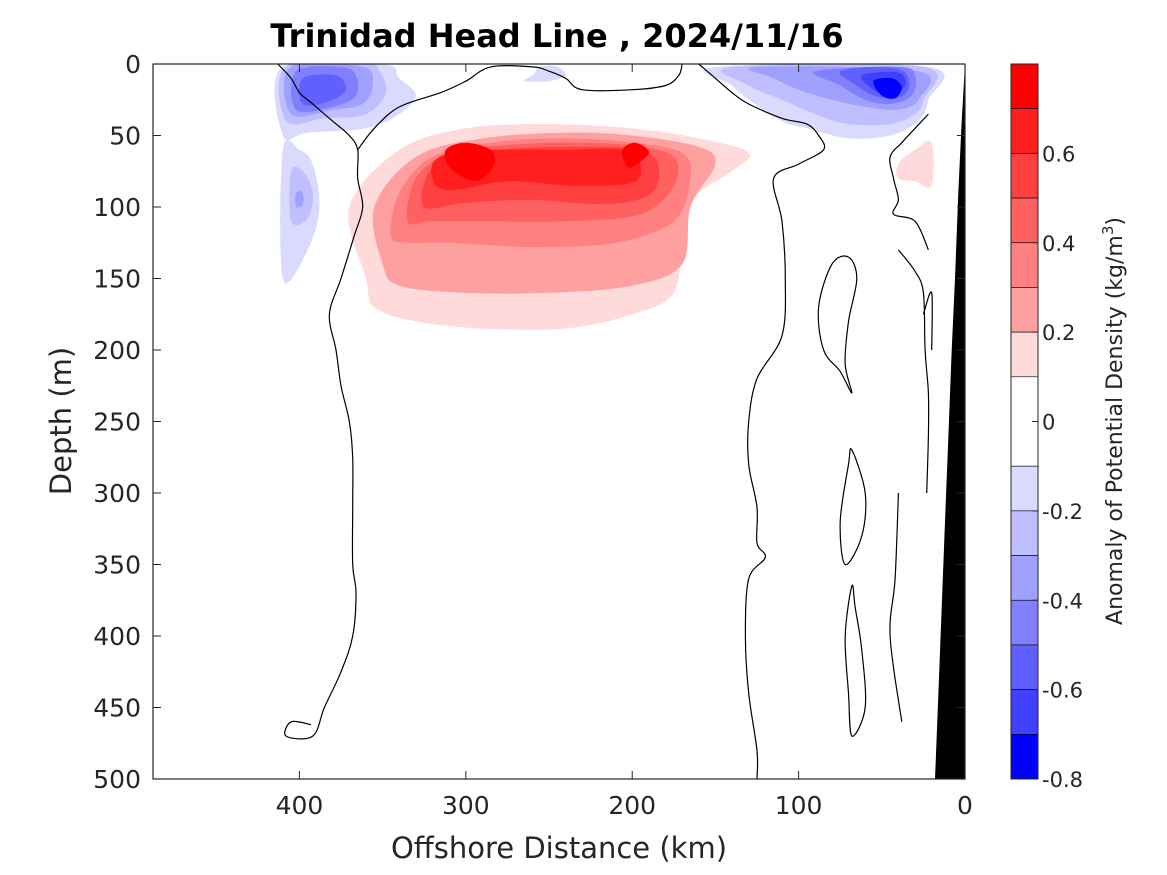  What do you see at coordinates (1062, 601) in the screenshot?
I see `colorbar-tick-label: -0.4` at bounding box center [1062, 601].